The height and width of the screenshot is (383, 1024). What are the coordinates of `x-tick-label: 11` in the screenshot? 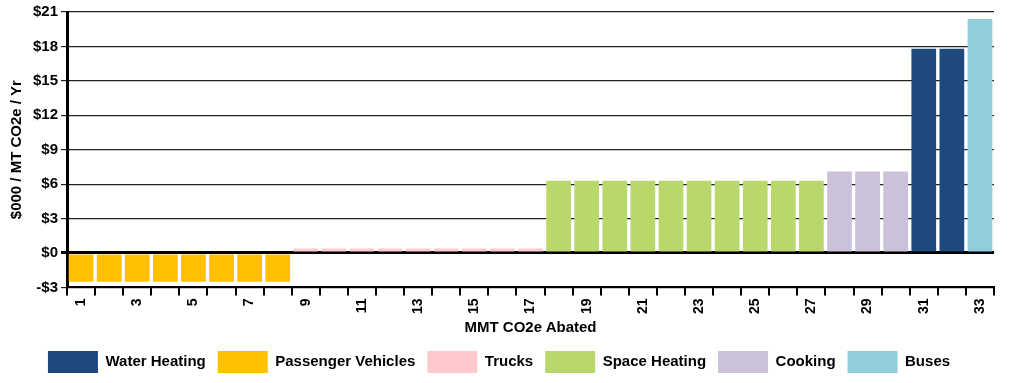 It's located at (360, 306).